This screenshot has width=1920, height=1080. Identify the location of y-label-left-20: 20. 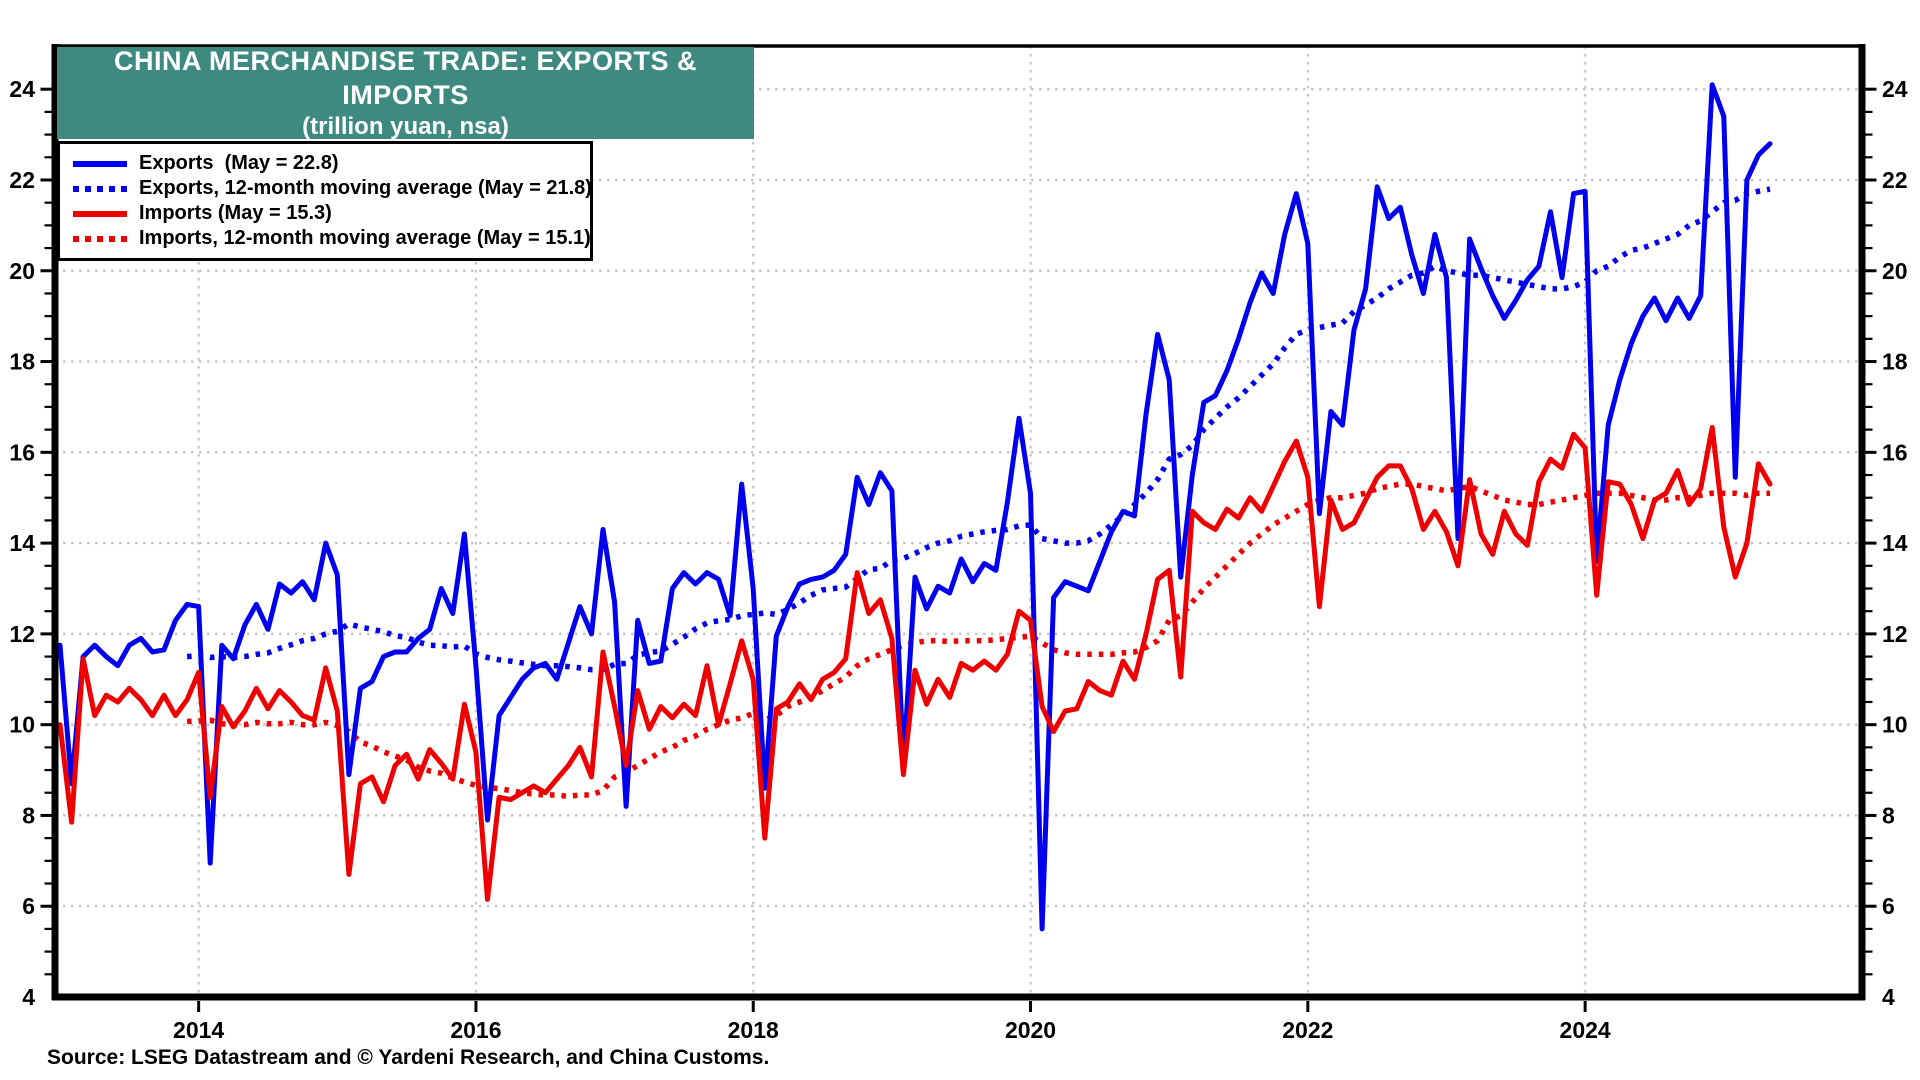
(22, 271).